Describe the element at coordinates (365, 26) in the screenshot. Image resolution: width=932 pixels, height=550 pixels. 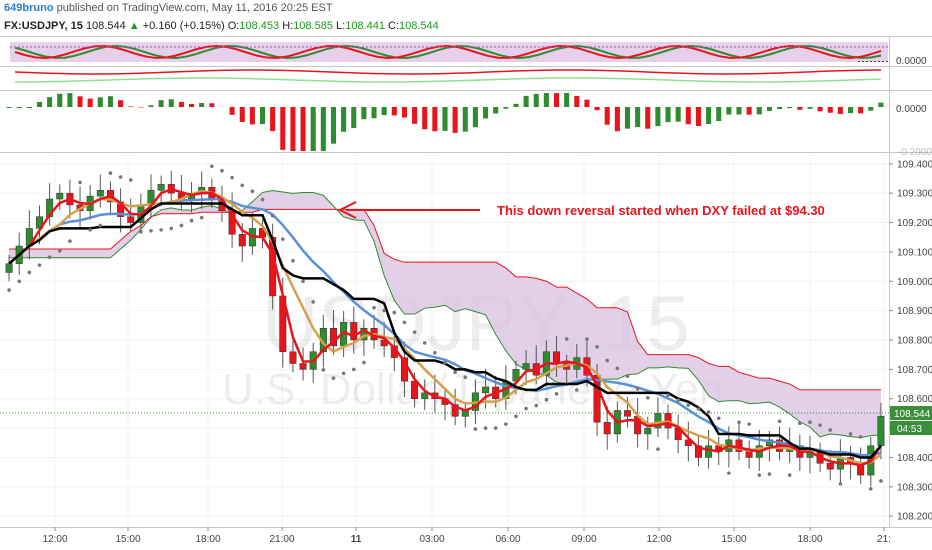
I see `low-value: 108.441` at that location.